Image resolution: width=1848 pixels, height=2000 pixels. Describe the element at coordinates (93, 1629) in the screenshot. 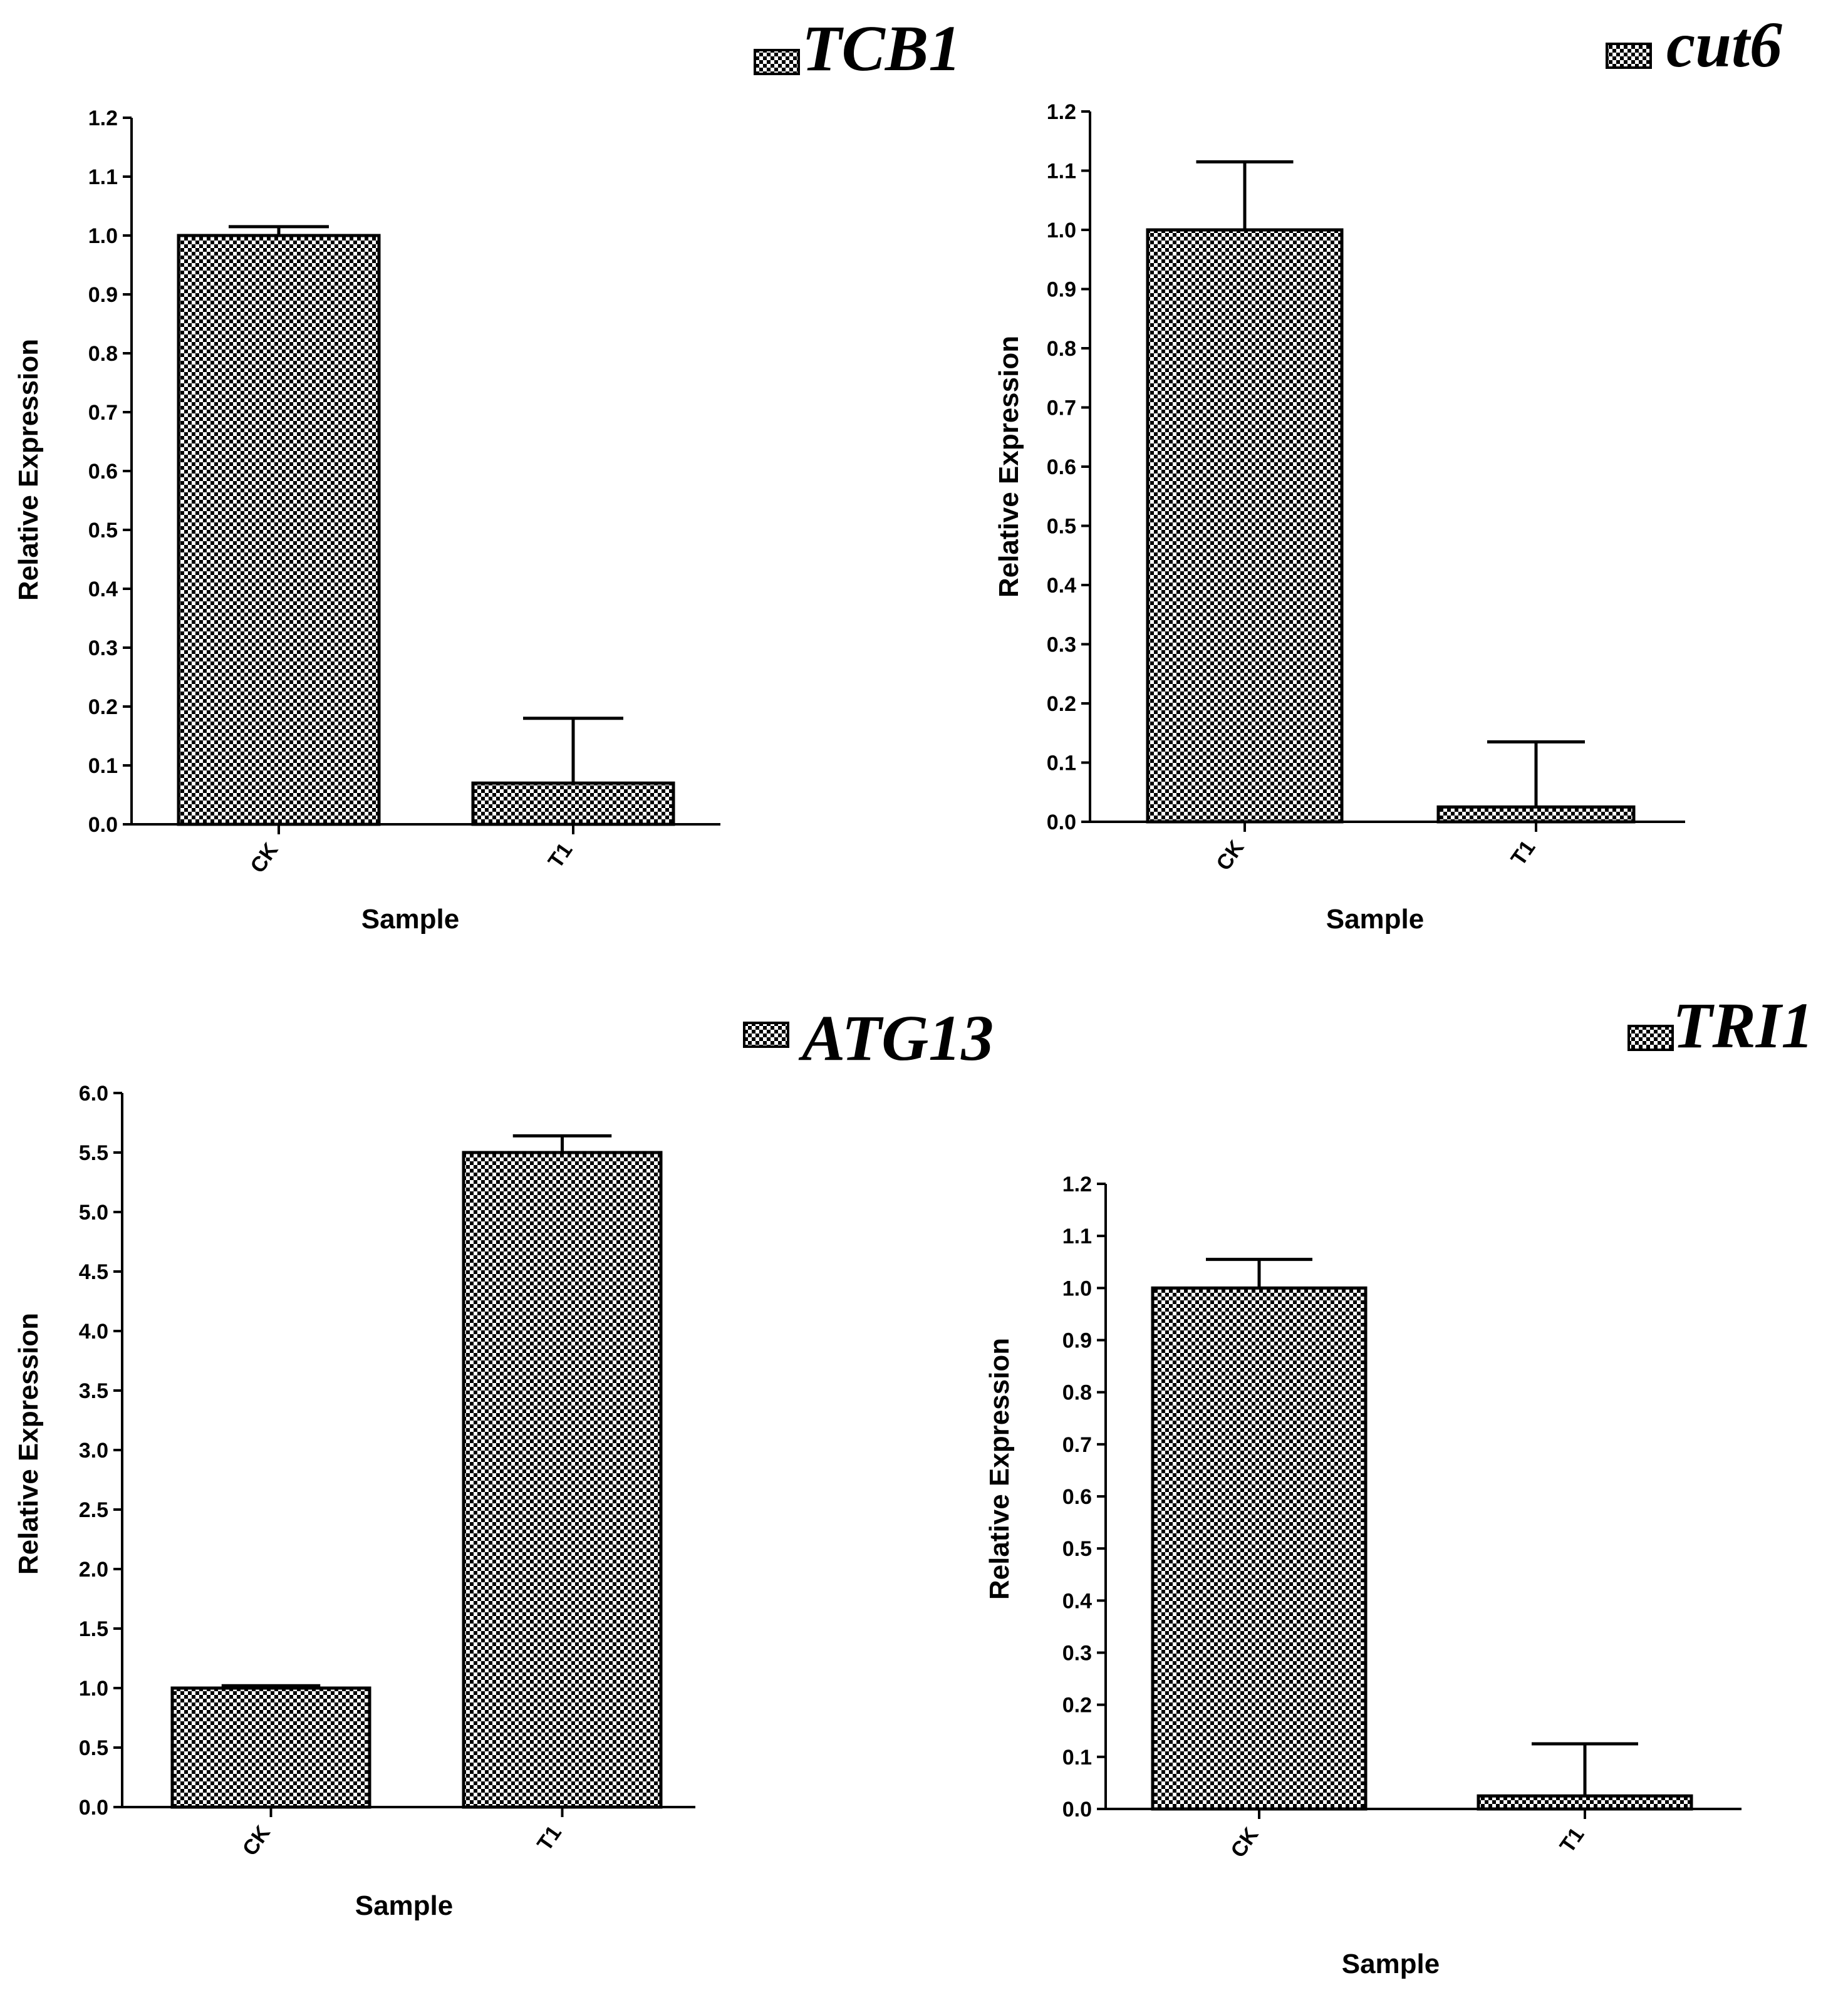

I see `y-tick-label: 1.5` at that location.